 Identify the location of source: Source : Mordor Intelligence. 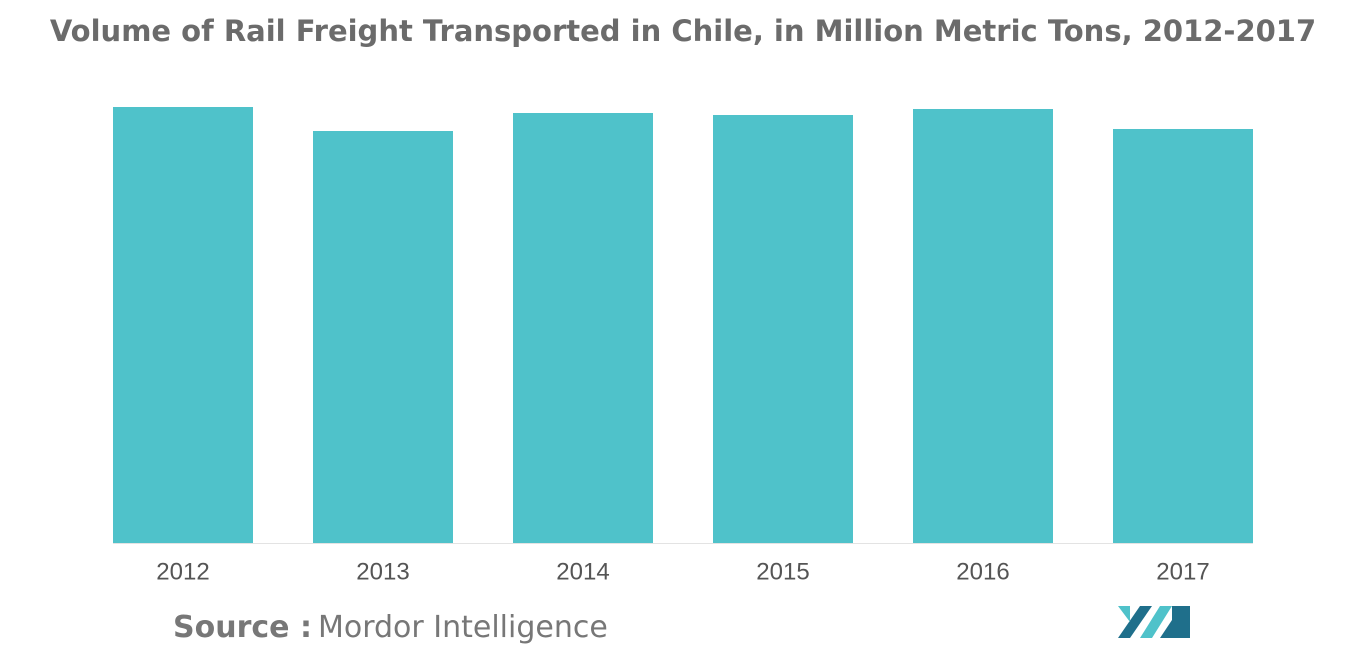
(390, 627).